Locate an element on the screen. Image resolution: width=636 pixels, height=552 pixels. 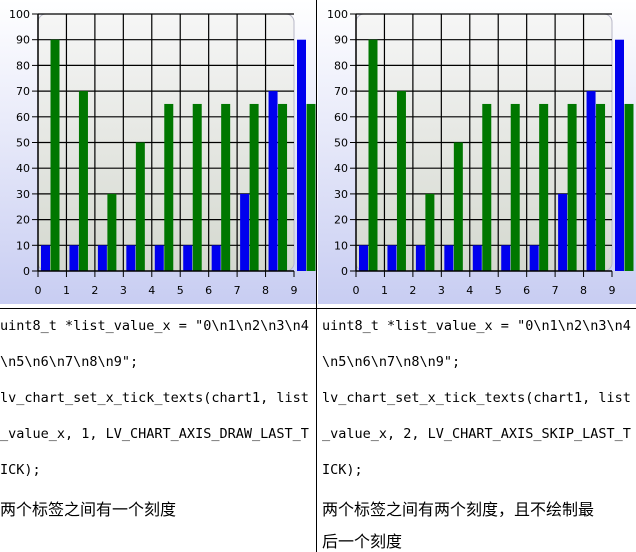
description-line: 两个标签之间有一个刻度 is located at coordinates (88, 509).